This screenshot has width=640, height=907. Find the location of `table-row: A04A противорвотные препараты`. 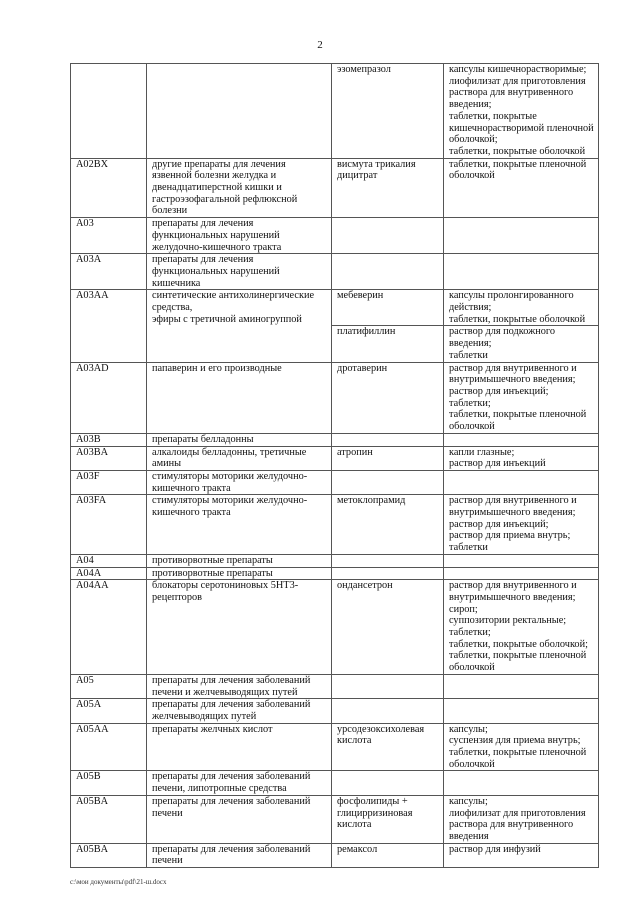

table-row: A04A противорвотные препараты is located at coordinates (334, 573).